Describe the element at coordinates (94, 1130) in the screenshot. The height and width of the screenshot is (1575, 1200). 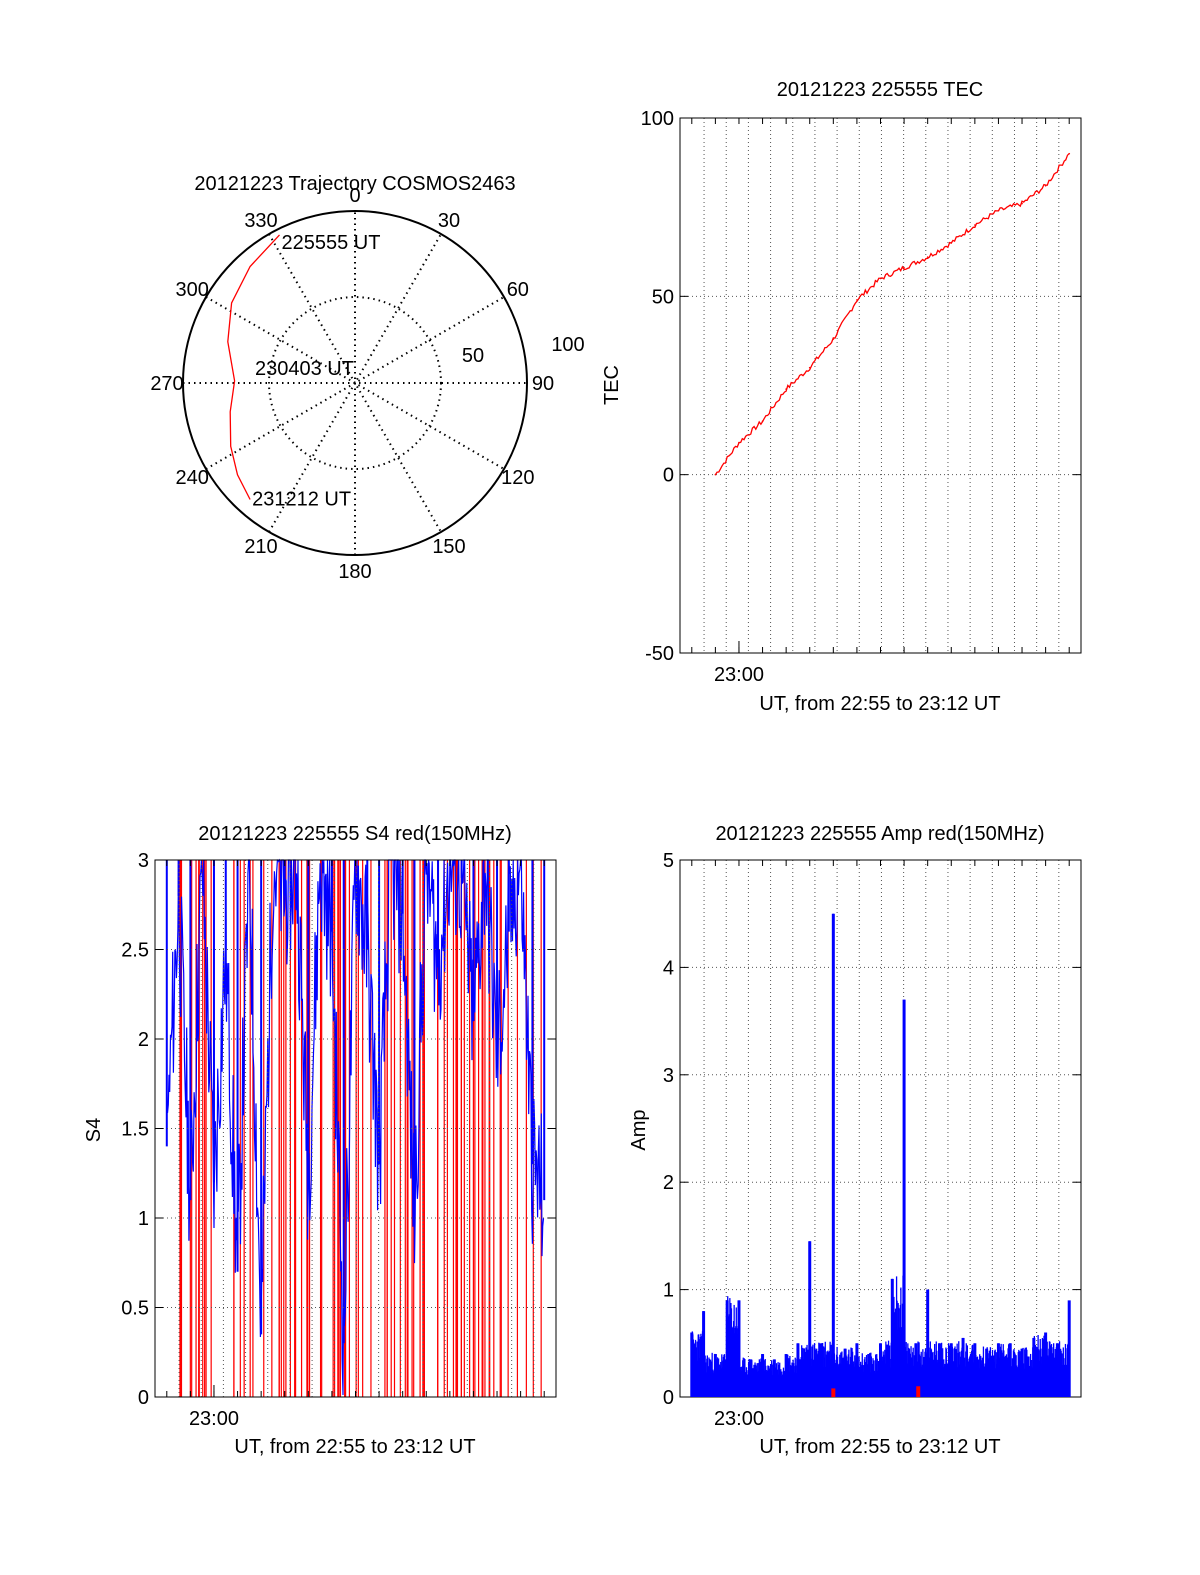
I see `s4-y-axis-label: S4` at that location.